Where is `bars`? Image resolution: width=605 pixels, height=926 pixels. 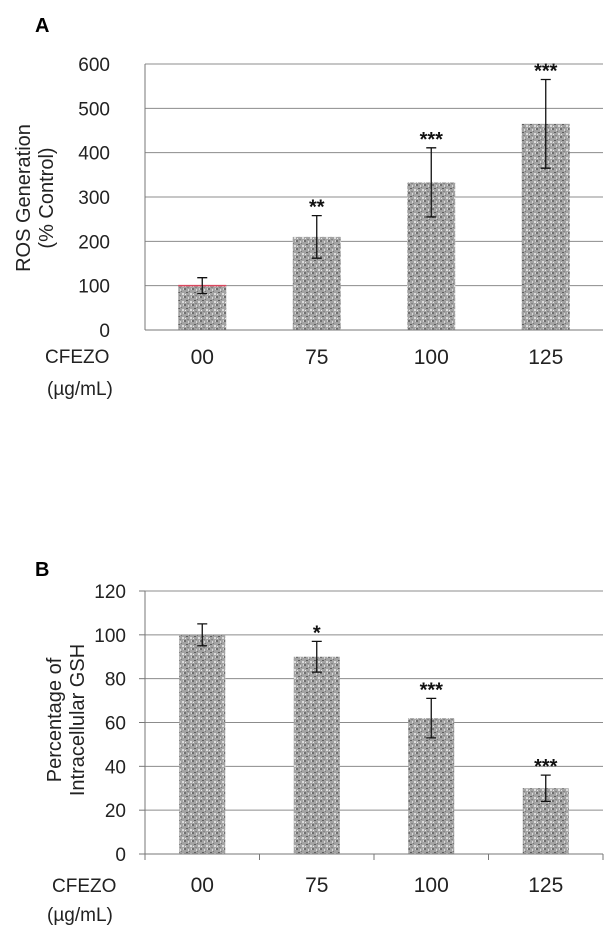 bars is located at coordinates (374, 226).